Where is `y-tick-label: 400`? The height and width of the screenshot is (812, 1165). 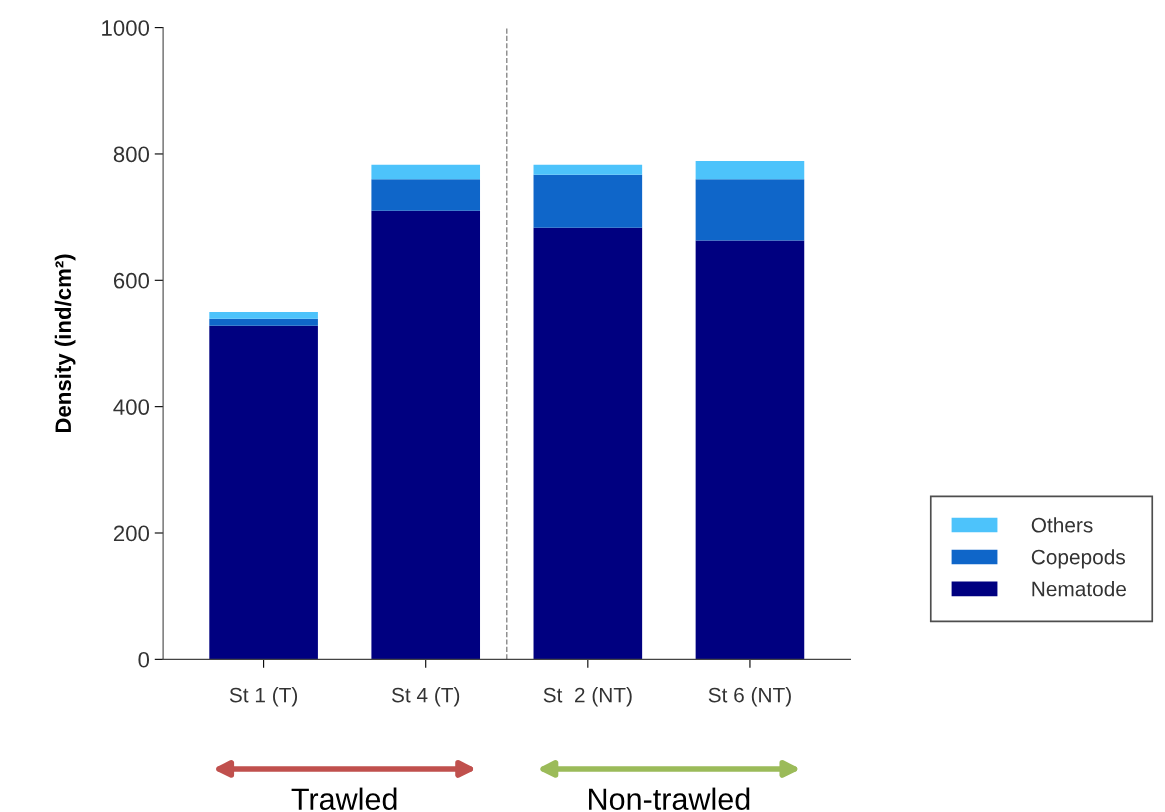
y-tick-label: 400 is located at coordinates (131, 407).